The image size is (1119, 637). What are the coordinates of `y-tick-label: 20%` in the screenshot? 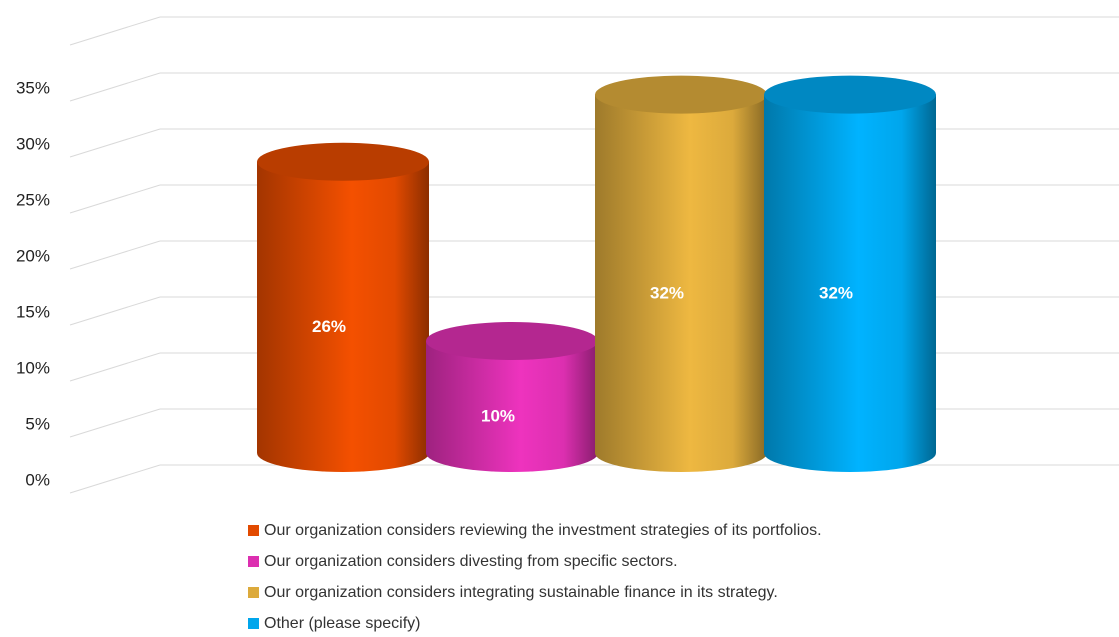 It's located at (33, 255).